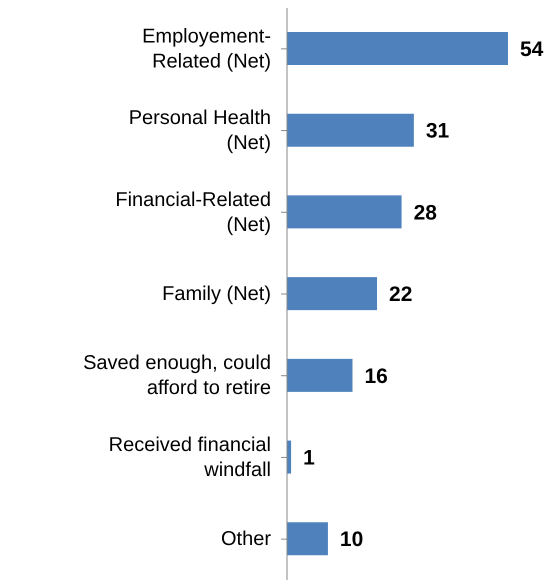  I want to click on y-tick-label: Employement- Related (Net), so click(206, 48).